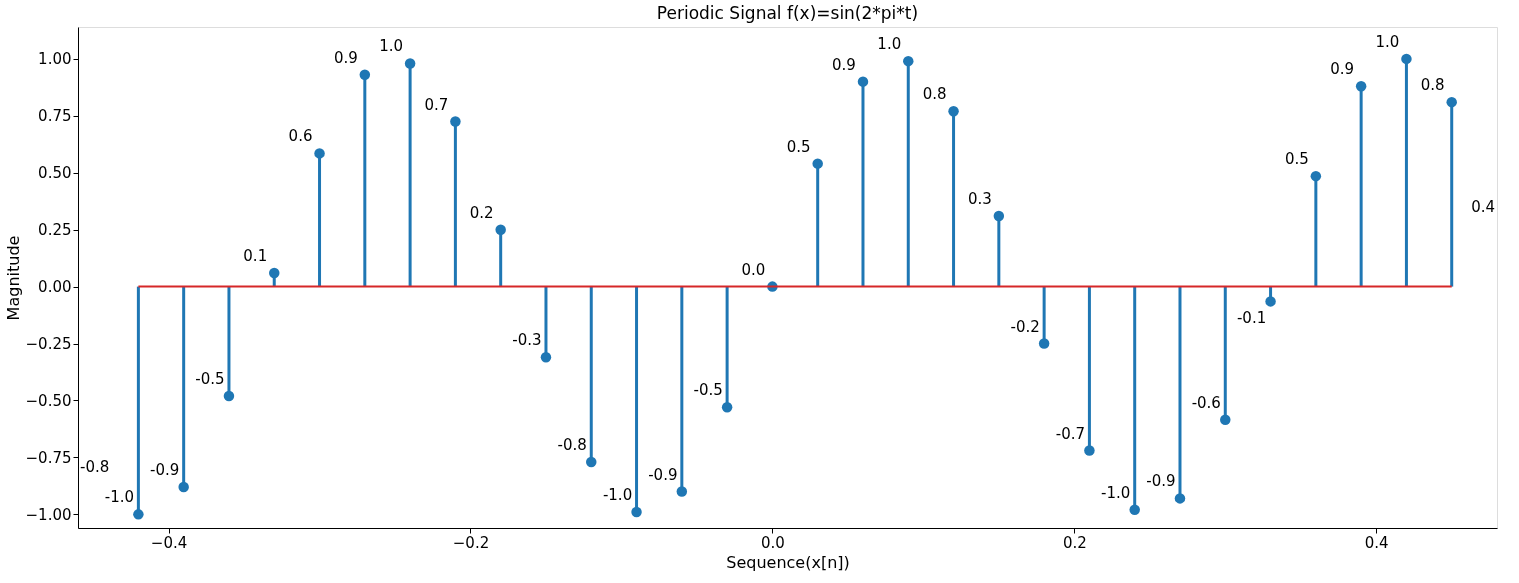 This screenshot has width=1519, height=583. I want to click on x-axis-title: Sequence(x[n]), so click(788, 562).